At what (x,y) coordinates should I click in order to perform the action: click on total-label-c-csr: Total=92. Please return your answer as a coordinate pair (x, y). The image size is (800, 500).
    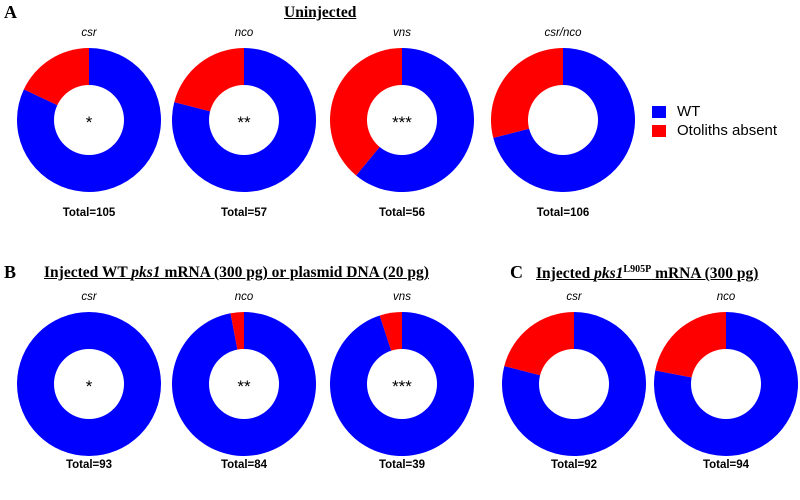
    Looking at the image, I should click on (574, 465).